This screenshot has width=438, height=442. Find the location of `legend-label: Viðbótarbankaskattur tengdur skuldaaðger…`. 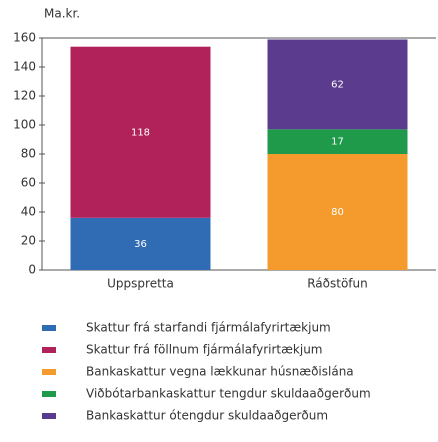

legend-label: Viðbótarbankaskattur tengdur skuldaaðger… is located at coordinates (228, 394).